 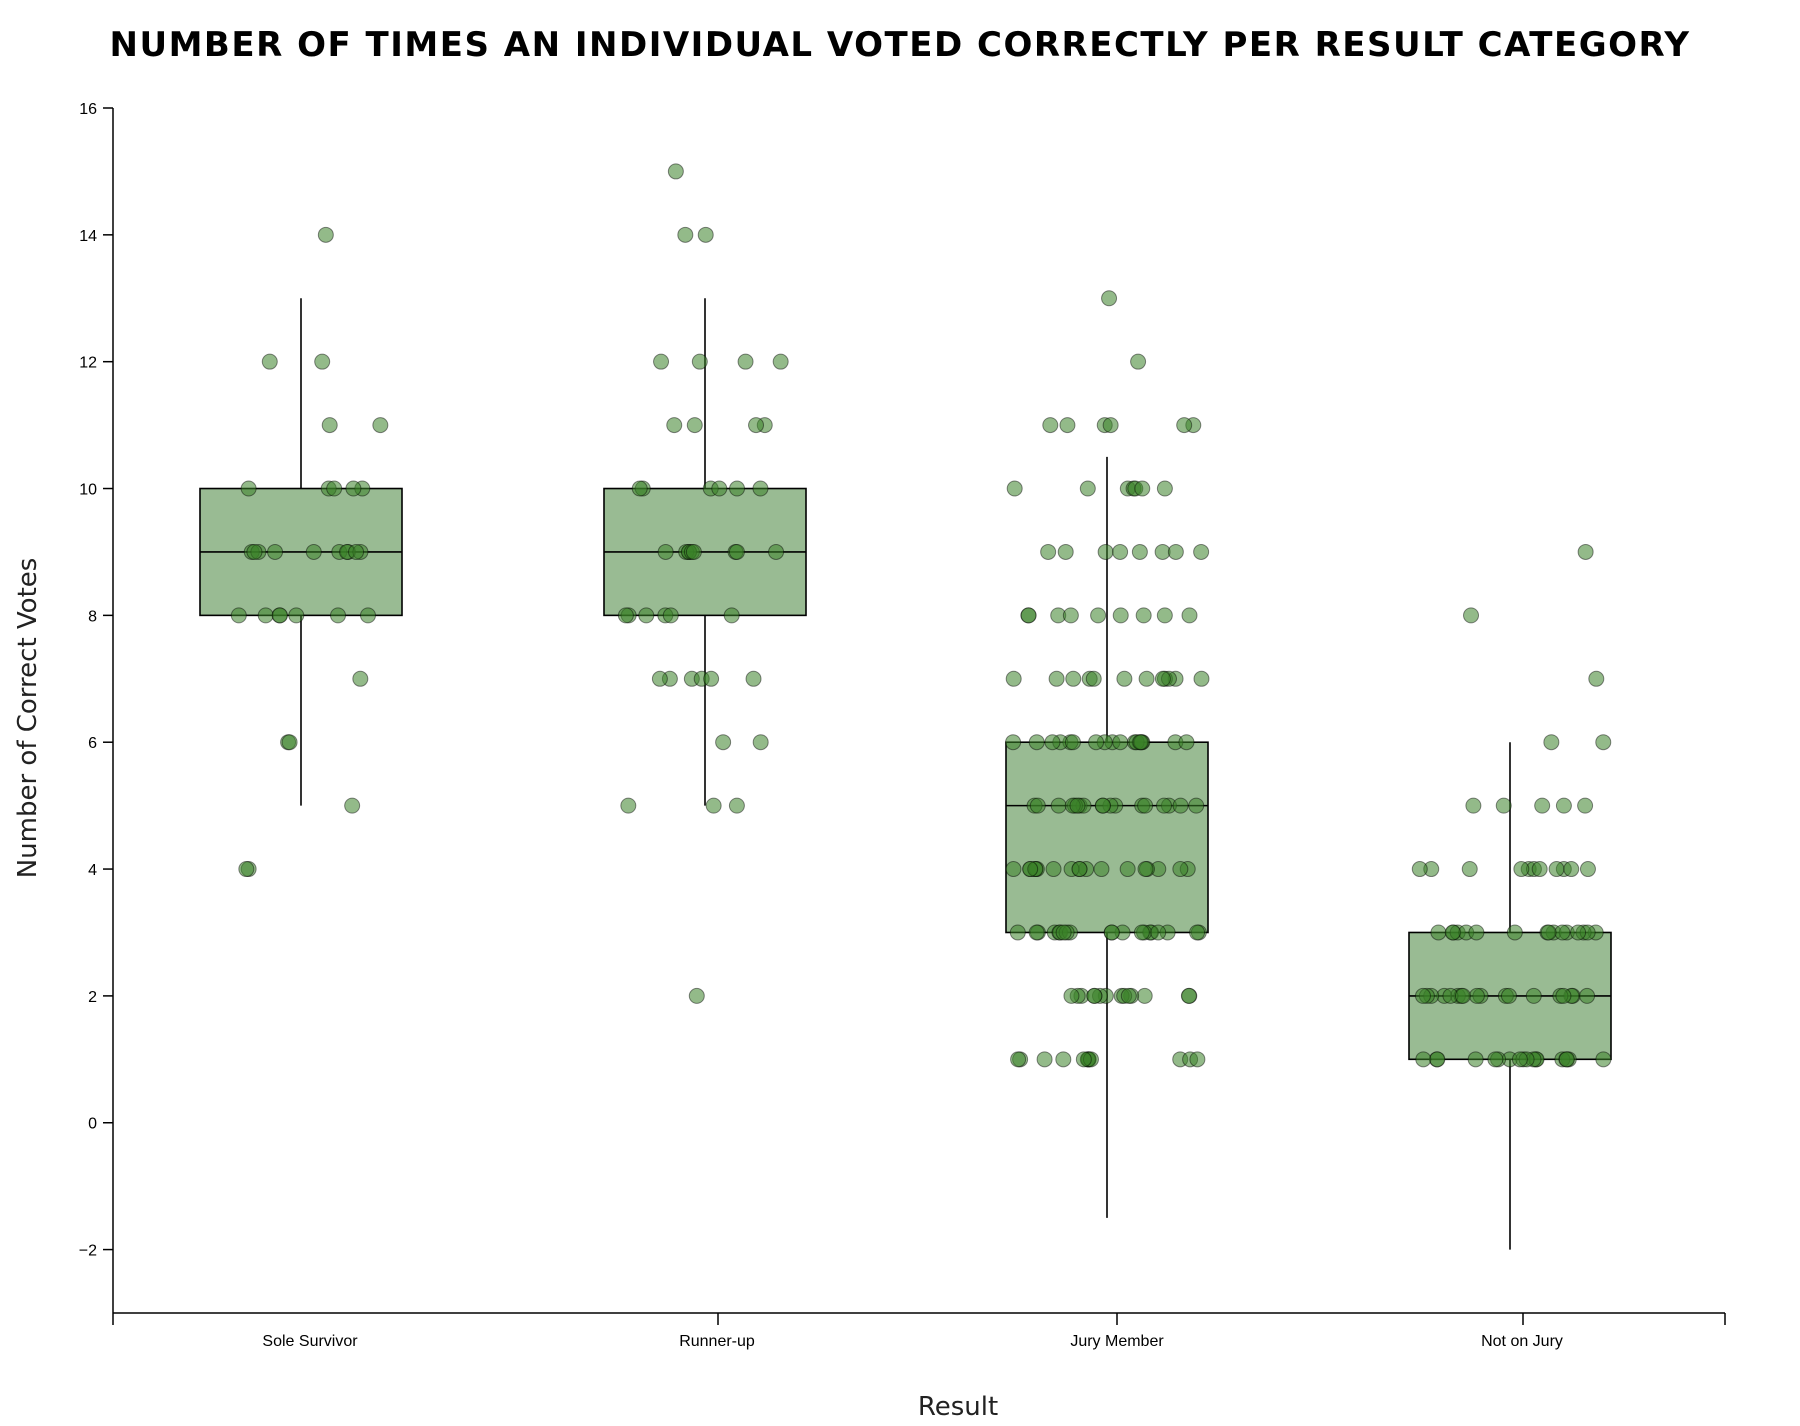 I want to click on y-tick-label: 12, so click(x=88, y=363).